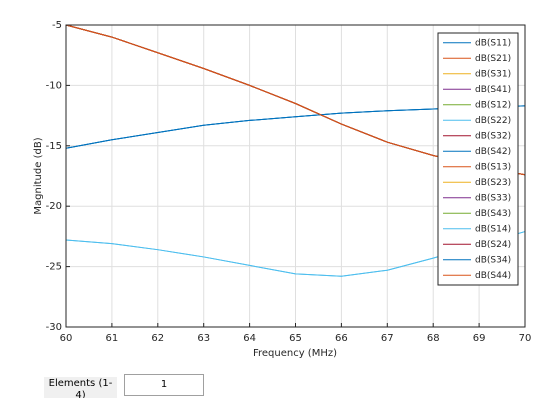 The image size is (560, 420). Describe the element at coordinates (493, 214) in the screenshot. I see `legend-label: dB(S43)` at that location.